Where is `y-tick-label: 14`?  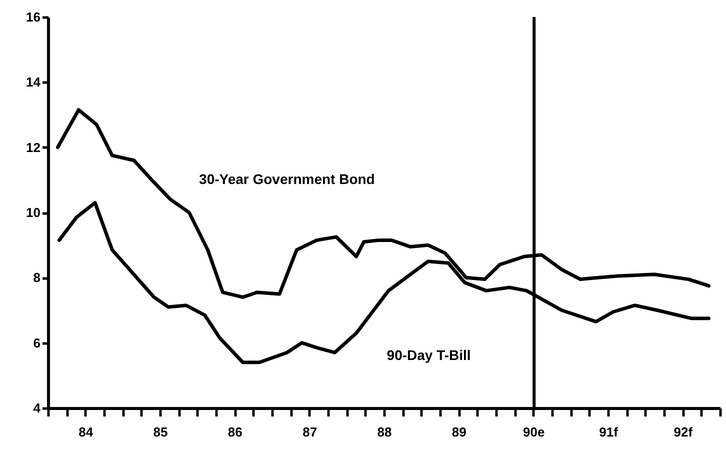
y-tick-label: 14 is located at coordinates (34, 82).